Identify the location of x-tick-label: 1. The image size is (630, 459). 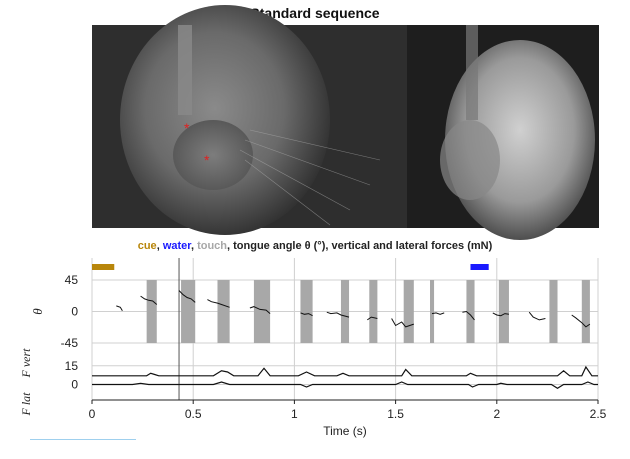
(294, 414).